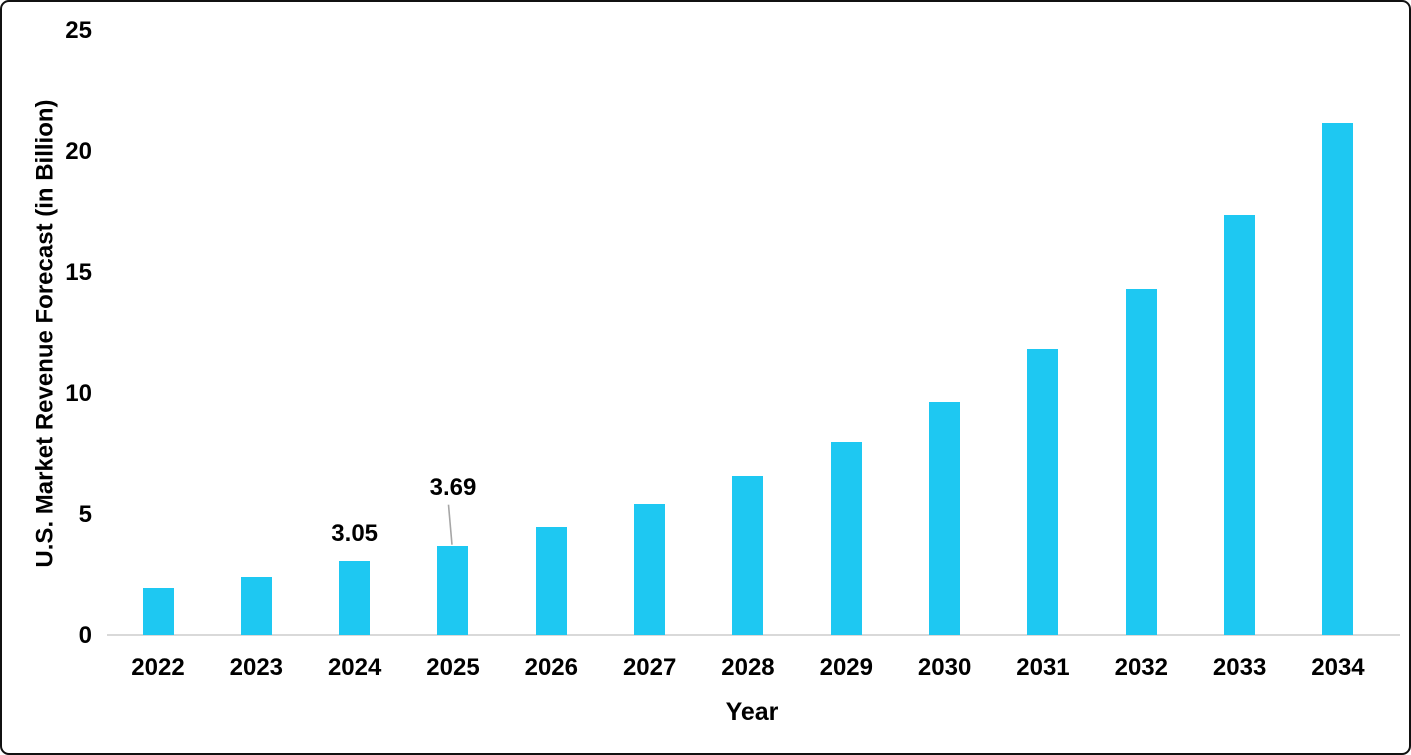  I want to click on y-axis-tick-label: 0, so click(85, 635).